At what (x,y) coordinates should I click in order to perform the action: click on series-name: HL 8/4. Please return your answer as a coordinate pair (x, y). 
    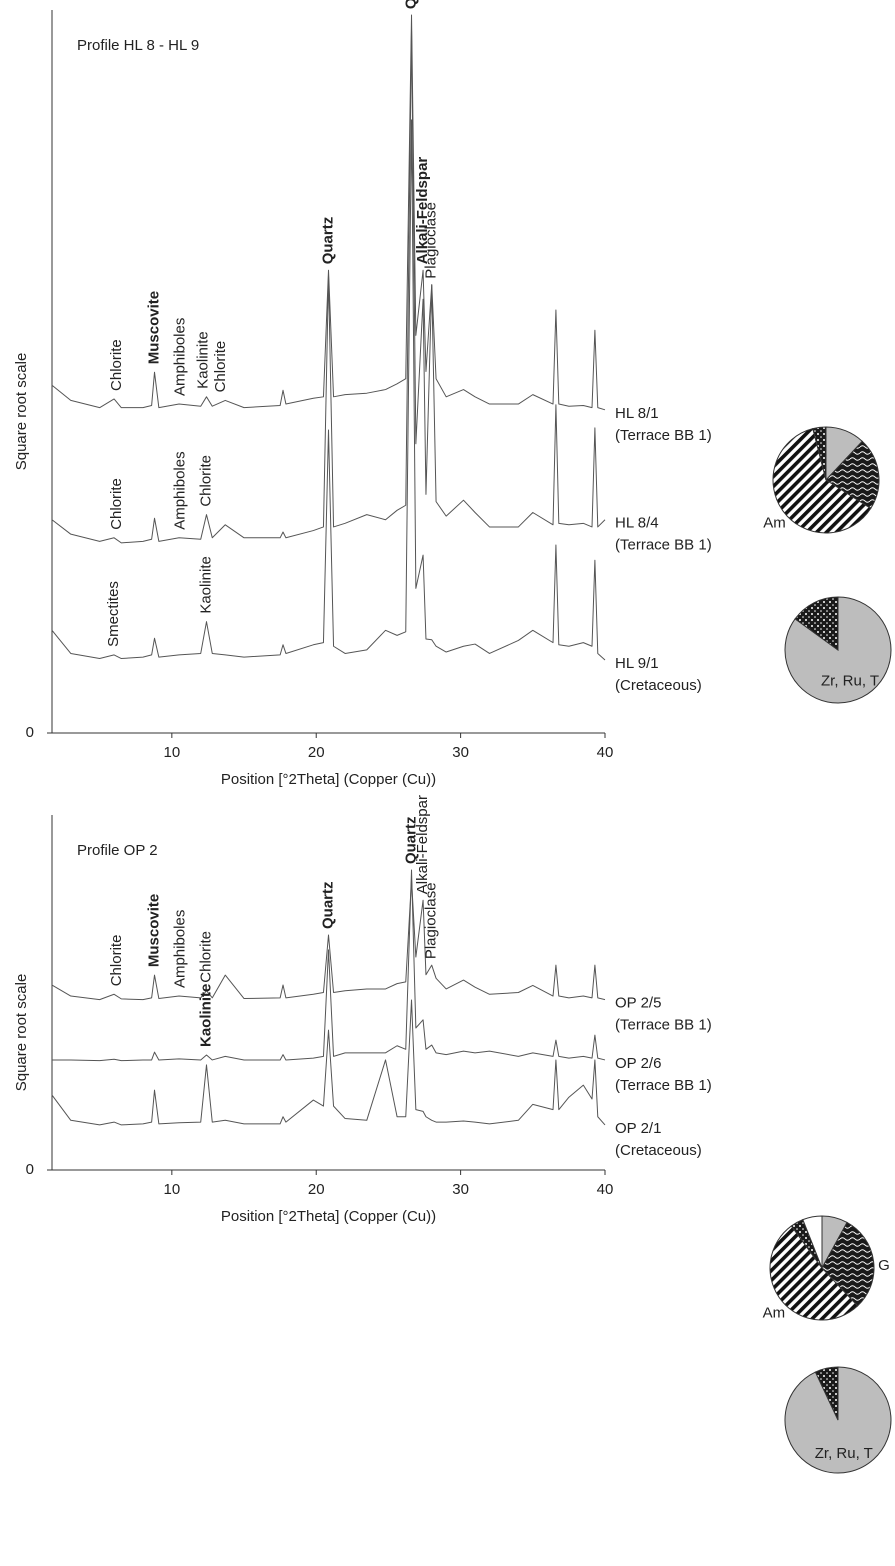
    Looking at the image, I should click on (637, 523).